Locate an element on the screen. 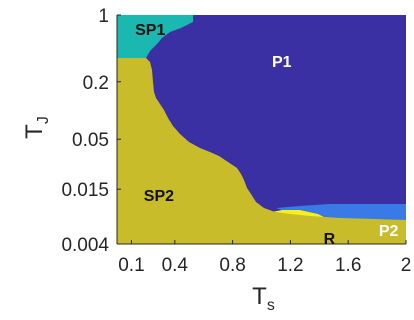 The height and width of the screenshot is (320, 414). x-tick-label: 0.8 is located at coordinates (232, 265).